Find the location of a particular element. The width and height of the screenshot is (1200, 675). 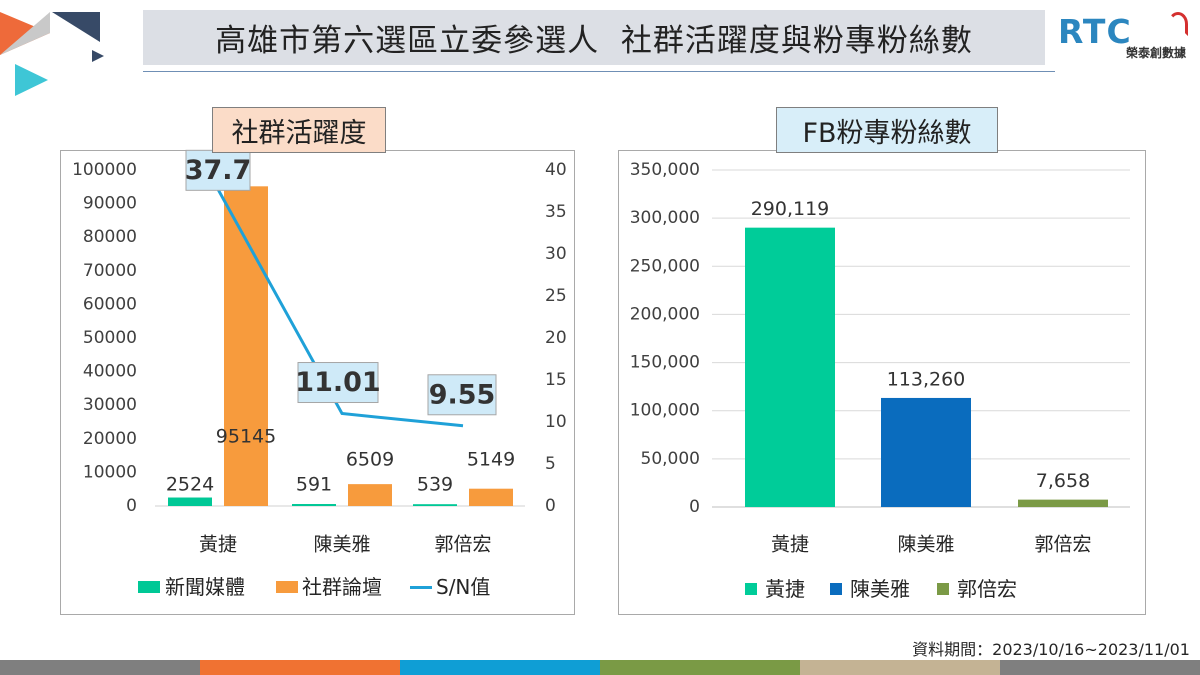

y2-tick-label: 0 is located at coordinates (550, 506).